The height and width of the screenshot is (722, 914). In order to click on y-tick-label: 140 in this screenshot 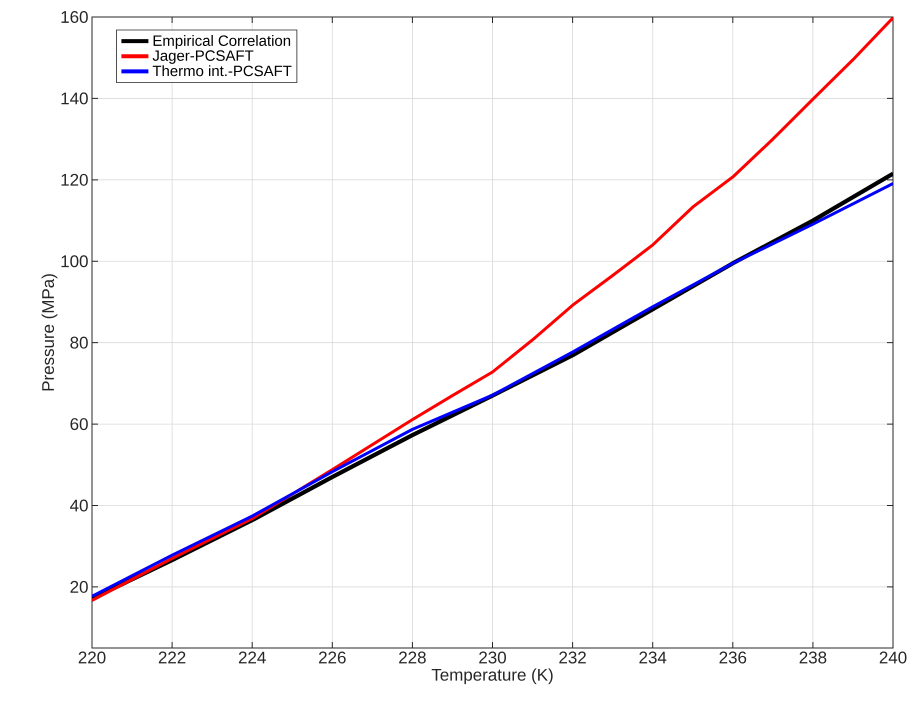, I will do `click(75, 98)`.